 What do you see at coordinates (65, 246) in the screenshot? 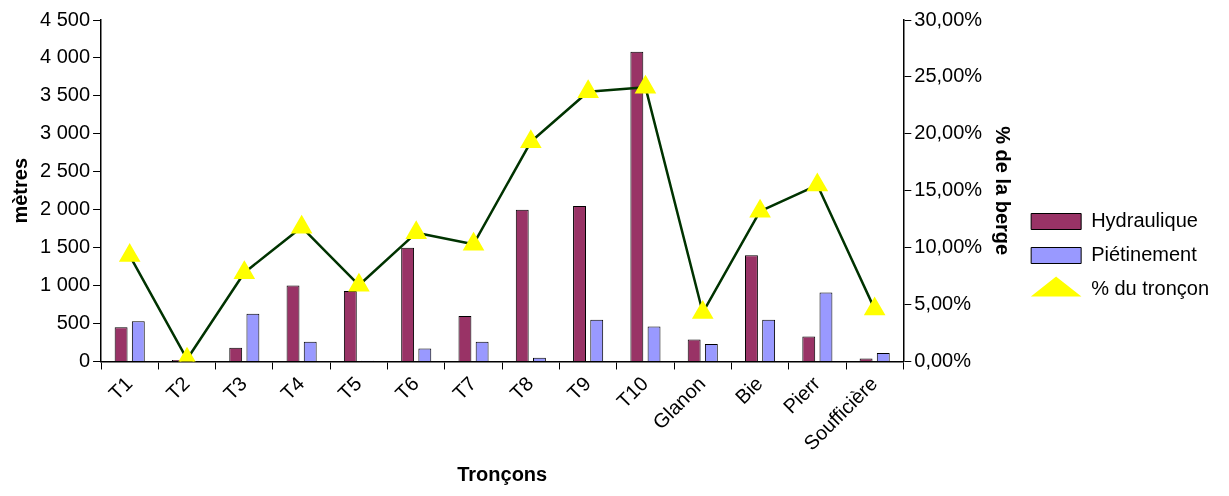
I see `y-tick-label: 1 500` at bounding box center [65, 246].